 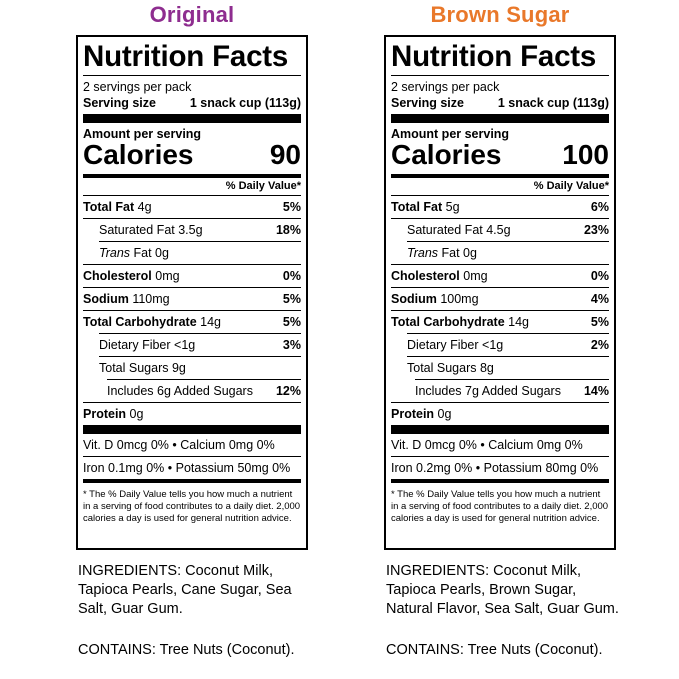 What do you see at coordinates (599, 345) in the screenshot?
I see `dietary-fiber-pct: 2%` at bounding box center [599, 345].